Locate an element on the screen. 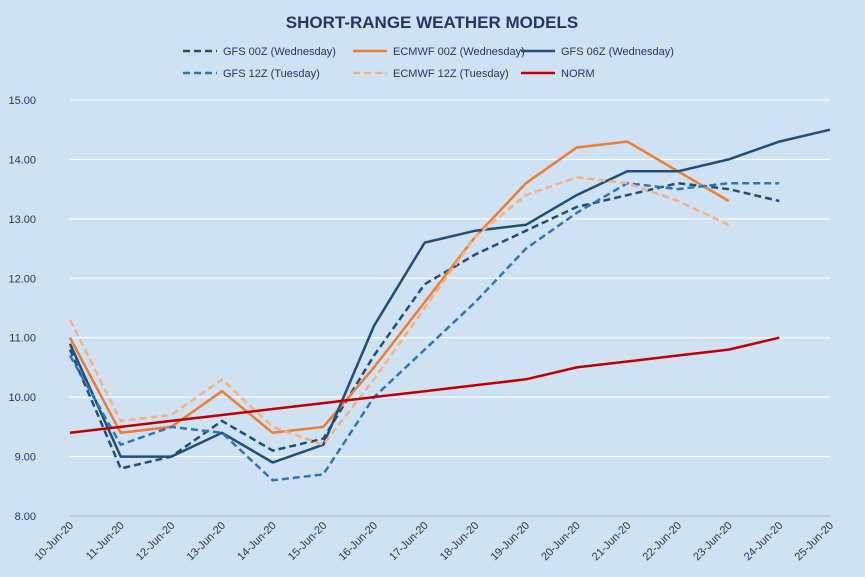 The height and width of the screenshot is (577, 865). y-tick-label: 15.00 is located at coordinates (22, 101).